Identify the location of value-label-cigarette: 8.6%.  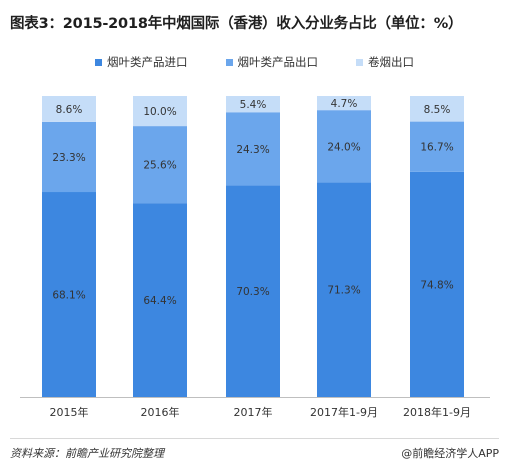
(69, 110).